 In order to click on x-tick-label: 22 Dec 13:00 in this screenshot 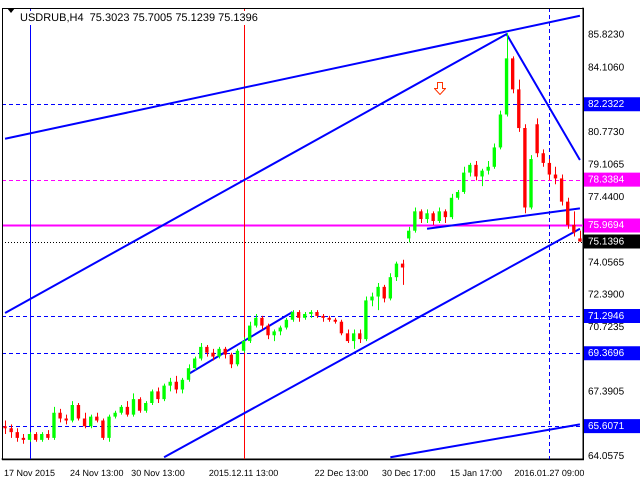, I will do `click(341, 473)`.